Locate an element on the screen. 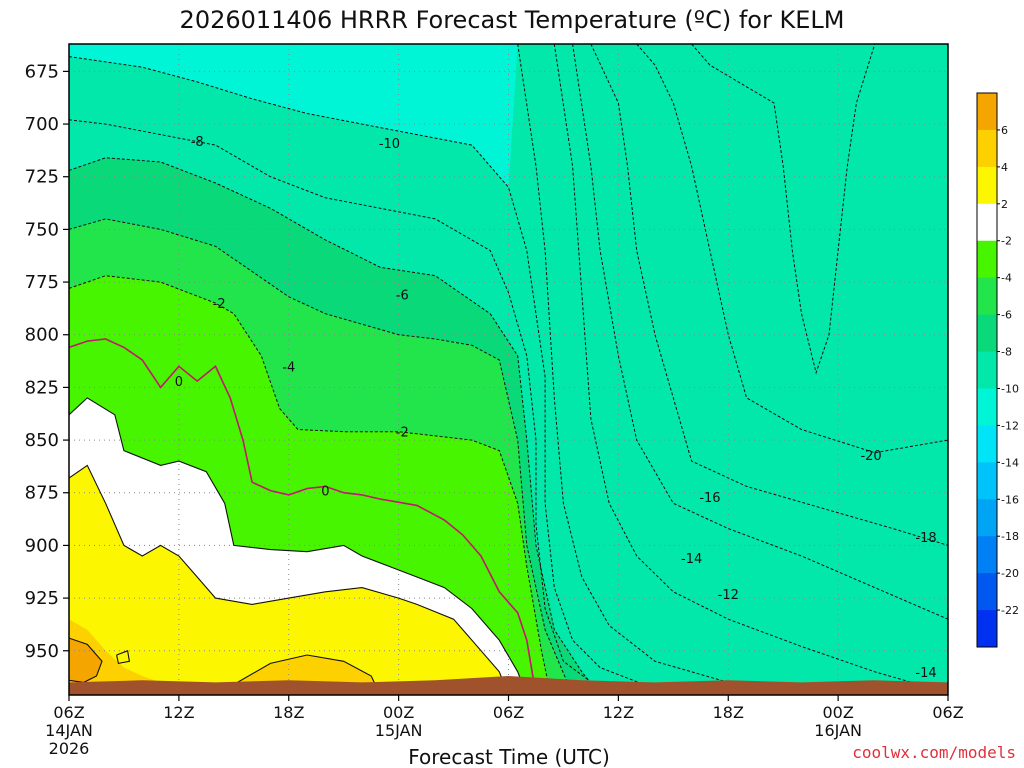  y-tick-label: 825 is located at coordinates (42, 387).